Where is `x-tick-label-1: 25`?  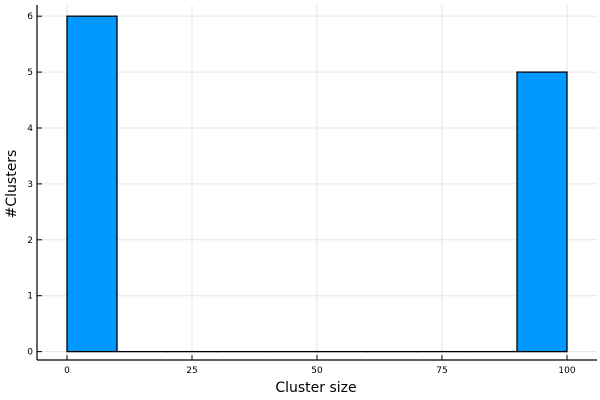
x-tick-label-1: 25 is located at coordinates (191, 371).